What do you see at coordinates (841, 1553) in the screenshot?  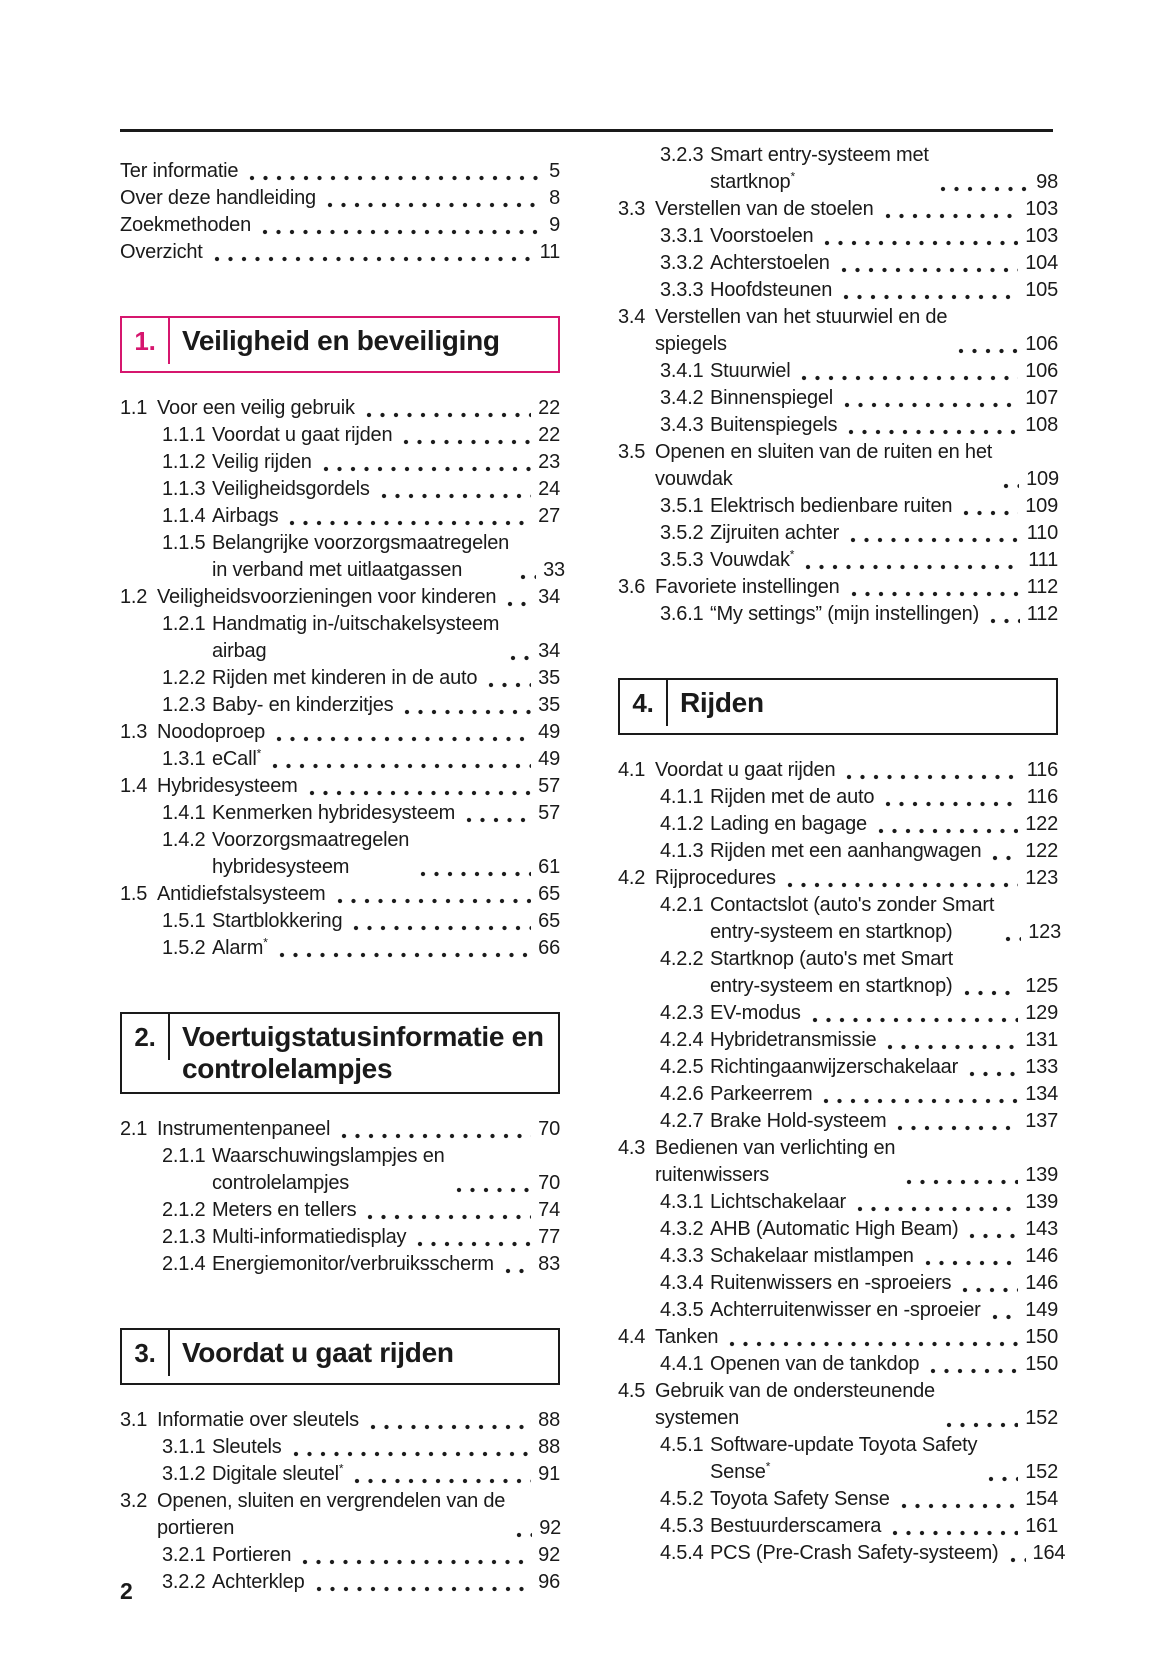 I see `toc-entry: 4.5.4 PCS (Pre-Crash Safety-systeem) 164` at bounding box center [841, 1553].